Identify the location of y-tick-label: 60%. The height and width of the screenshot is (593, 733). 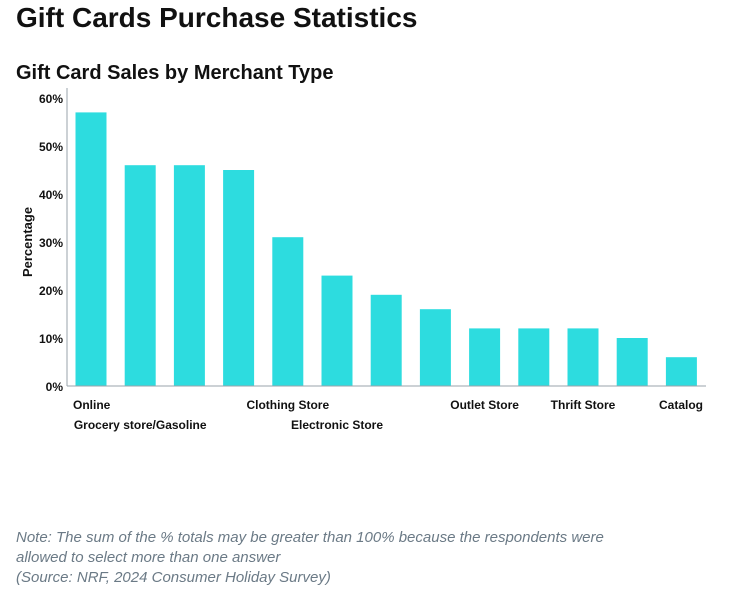
(51, 99).